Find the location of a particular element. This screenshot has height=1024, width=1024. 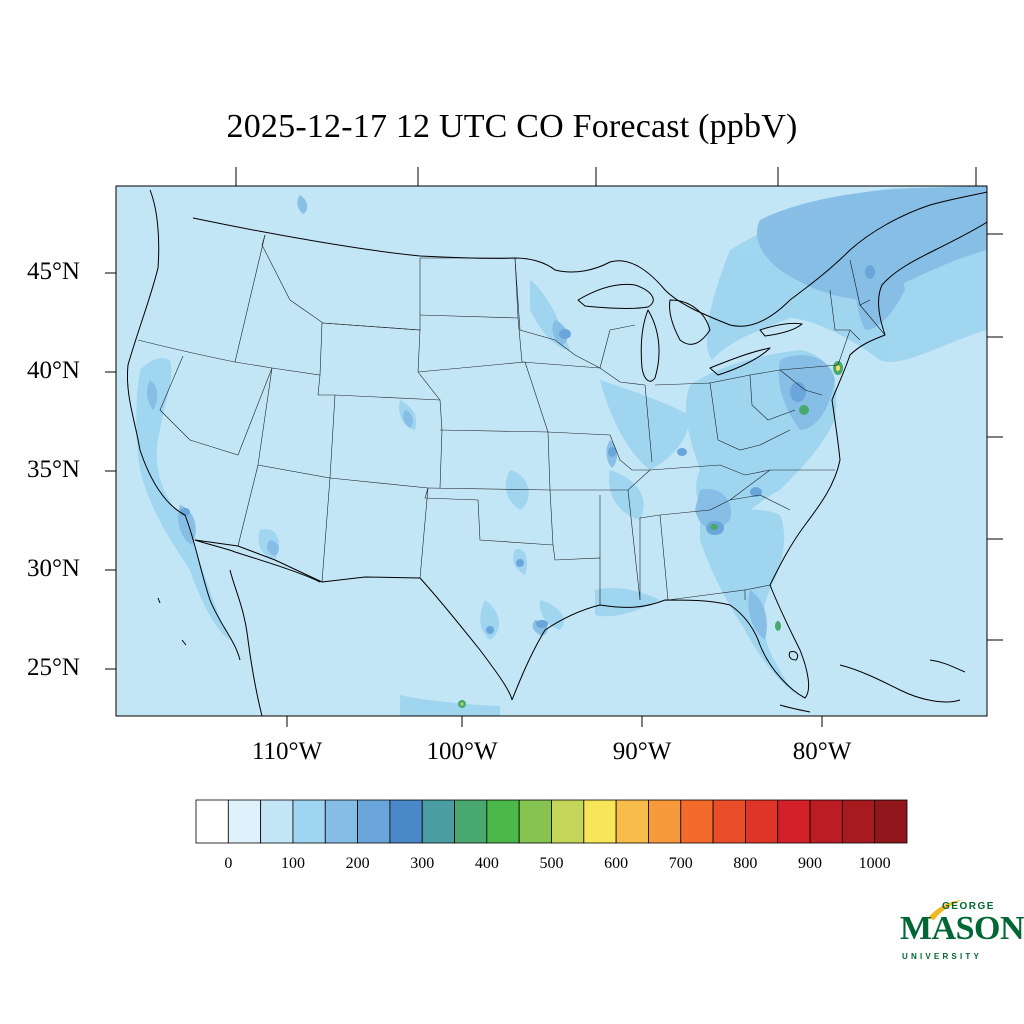

co-peak-spots is located at coordinates (650, 534).